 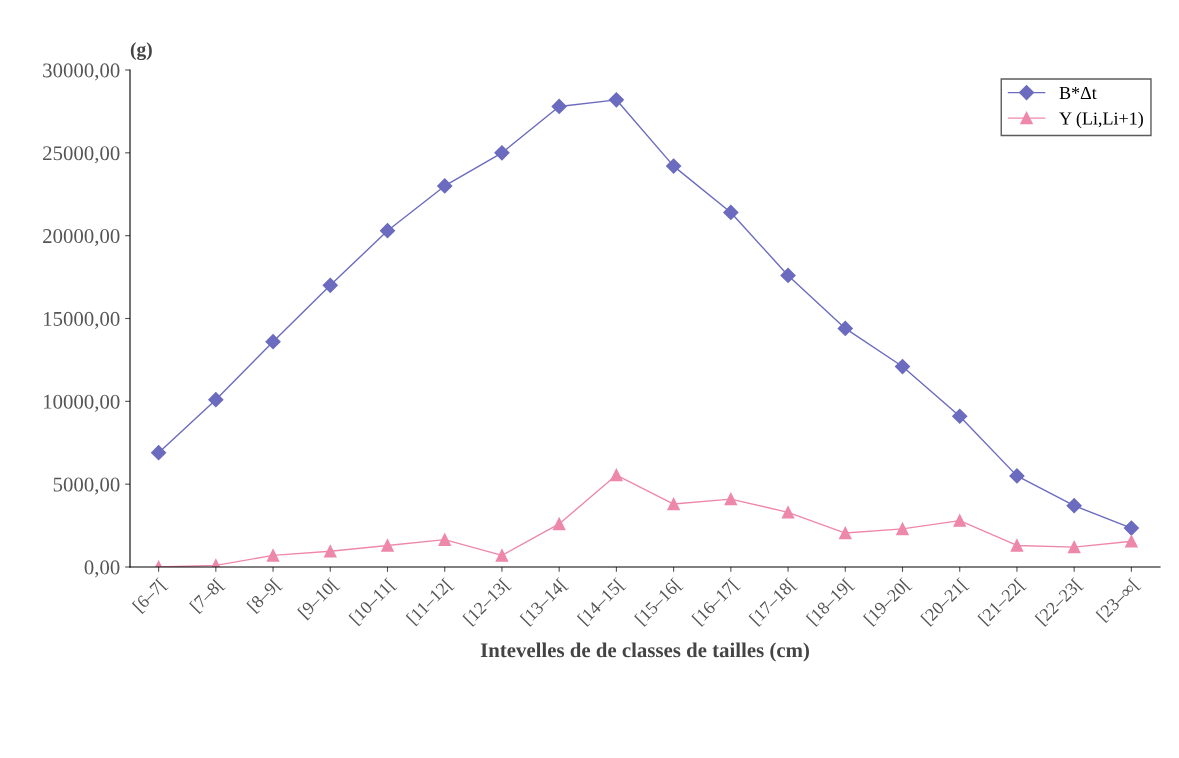 I want to click on y-tick-label: 20000,00, so click(x=81, y=238).